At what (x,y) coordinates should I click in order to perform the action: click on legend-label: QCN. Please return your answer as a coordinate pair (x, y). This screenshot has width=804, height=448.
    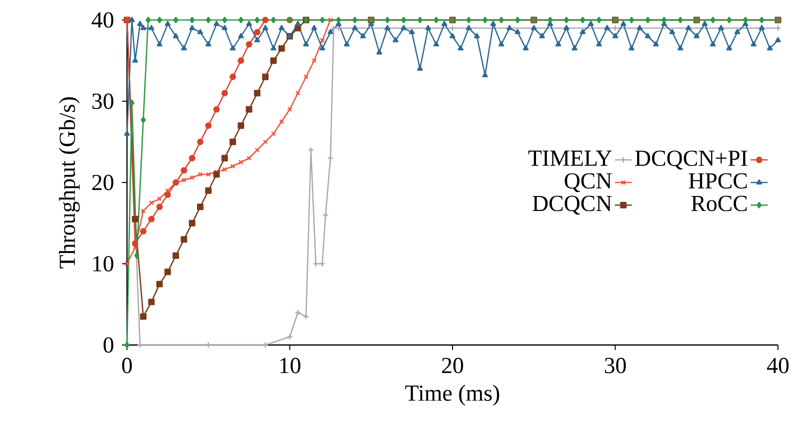
    Looking at the image, I should click on (588, 182).